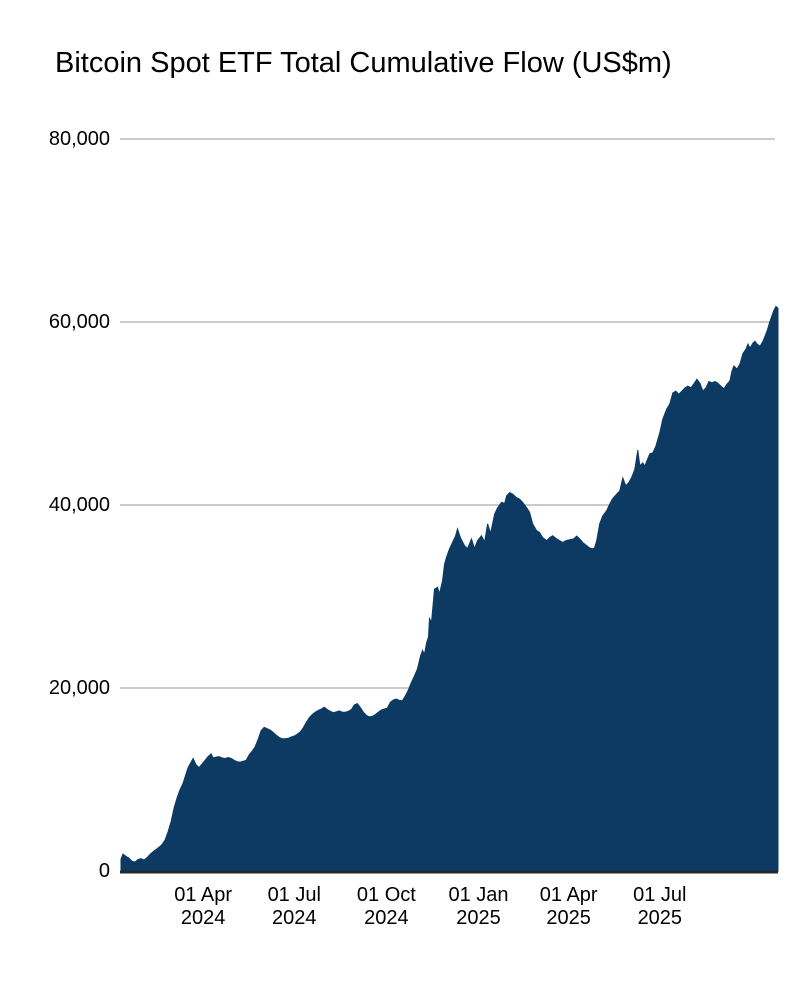  I want to click on y-tick-label: 0, so click(104, 871).